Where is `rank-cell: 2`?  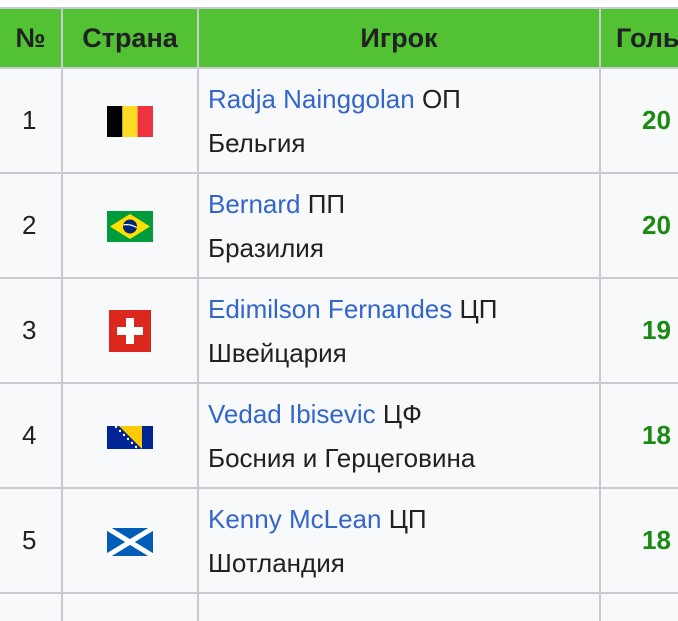 rank-cell: 2 is located at coordinates (31, 225).